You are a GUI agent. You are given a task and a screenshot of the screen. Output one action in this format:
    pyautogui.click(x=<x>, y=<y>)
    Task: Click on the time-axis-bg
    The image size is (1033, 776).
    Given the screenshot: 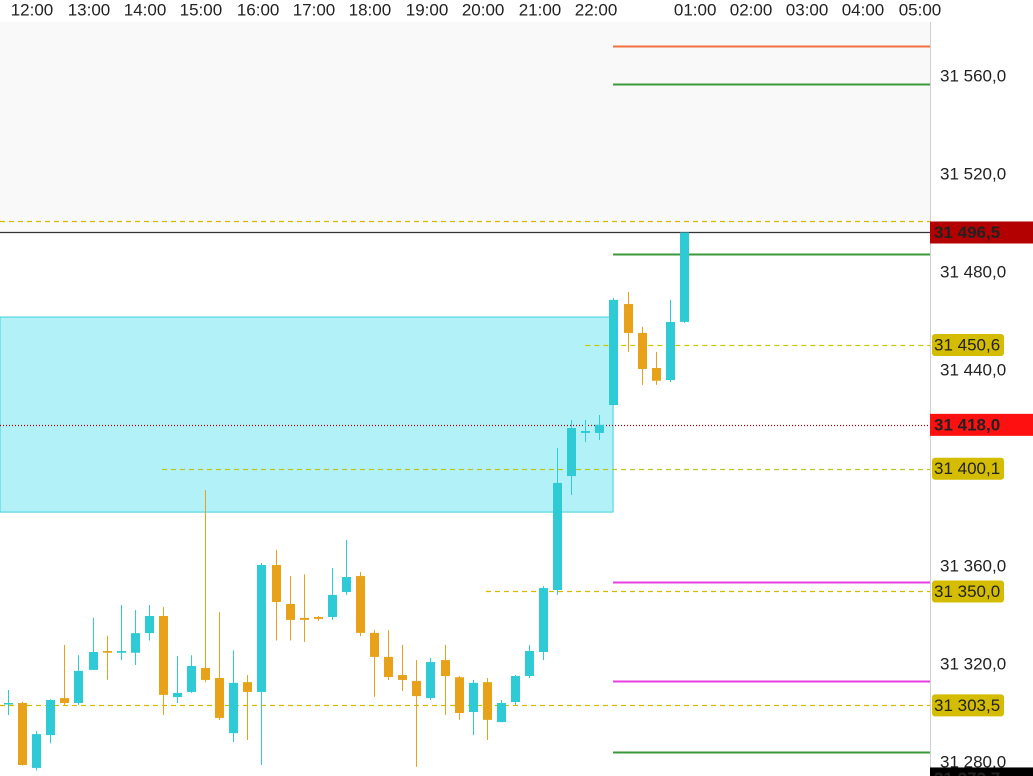 What is the action you would take?
    pyautogui.click(x=516, y=11)
    